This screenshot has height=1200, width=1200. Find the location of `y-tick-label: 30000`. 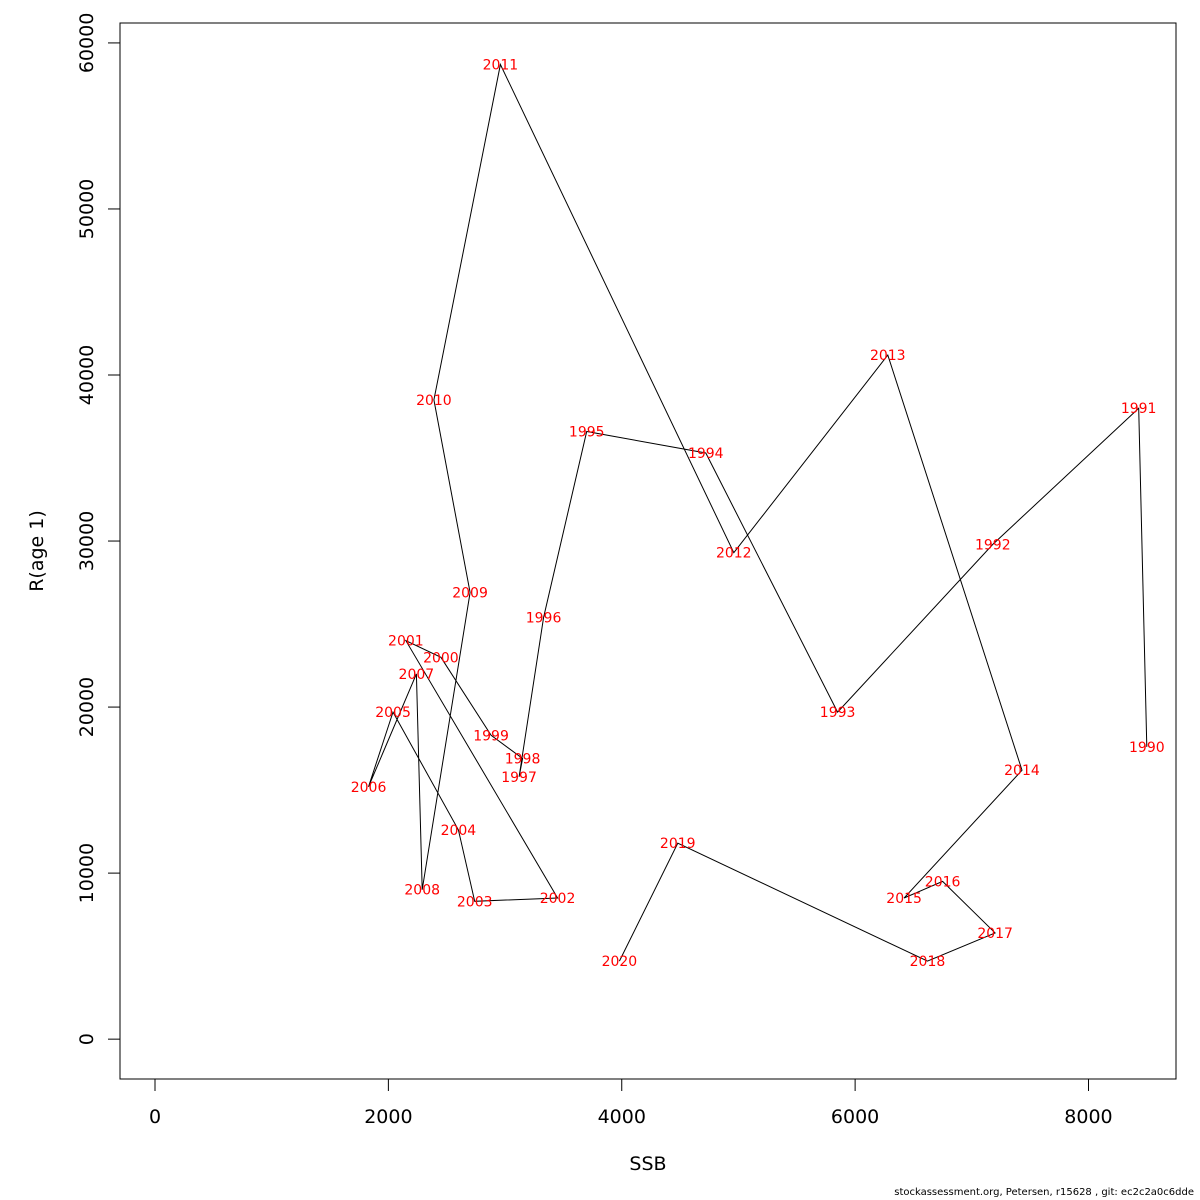

y-tick-label: 30000 is located at coordinates (87, 541).